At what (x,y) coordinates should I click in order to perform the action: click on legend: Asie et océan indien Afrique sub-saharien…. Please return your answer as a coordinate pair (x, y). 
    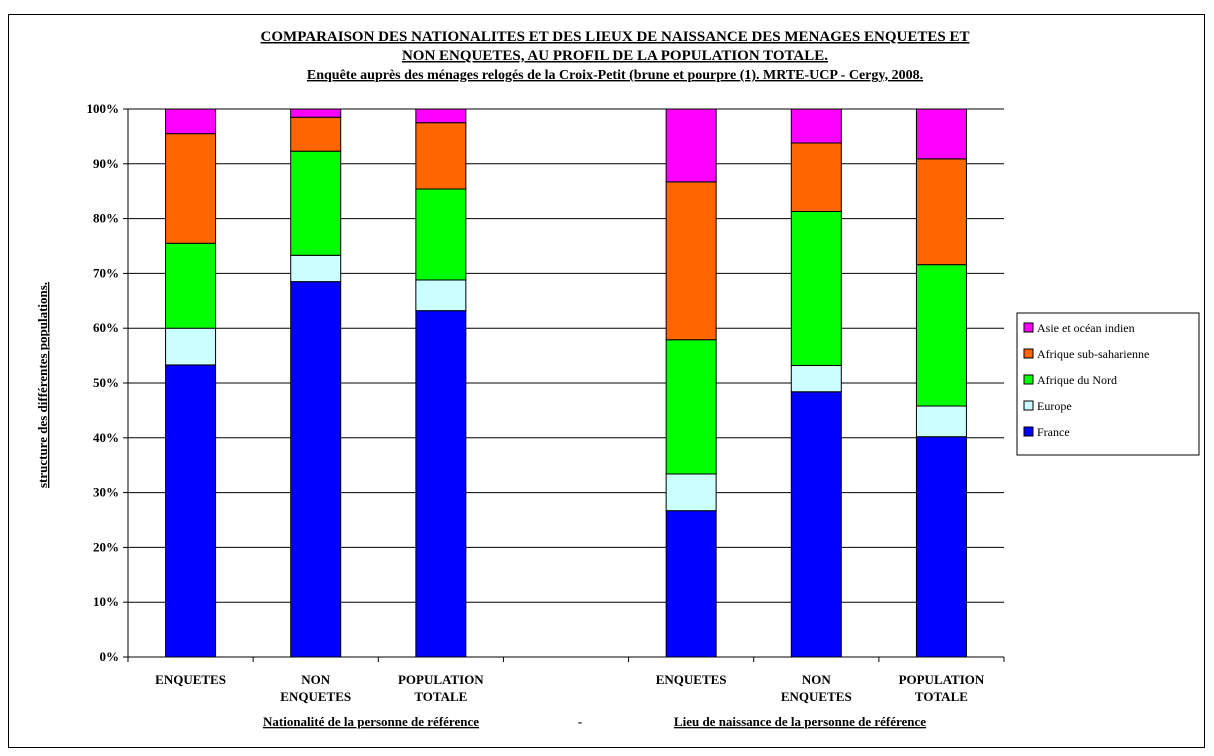
    Looking at the image, I should click on (1108, 384).